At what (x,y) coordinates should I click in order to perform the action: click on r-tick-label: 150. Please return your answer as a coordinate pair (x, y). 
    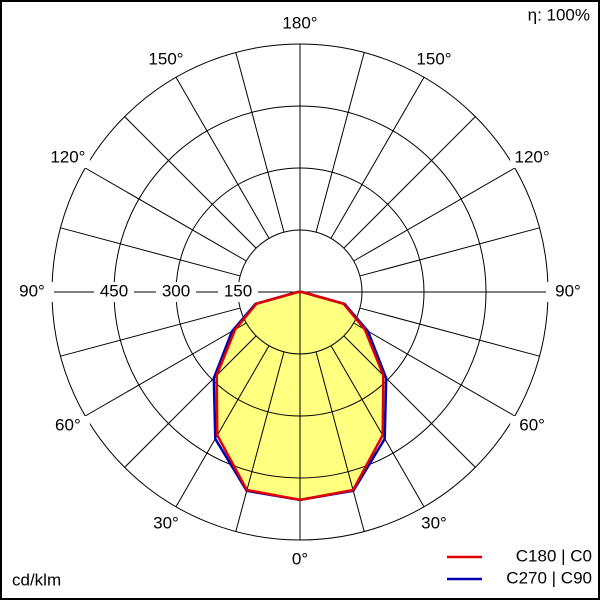
    Looking at the image, I should click on (238, 290).